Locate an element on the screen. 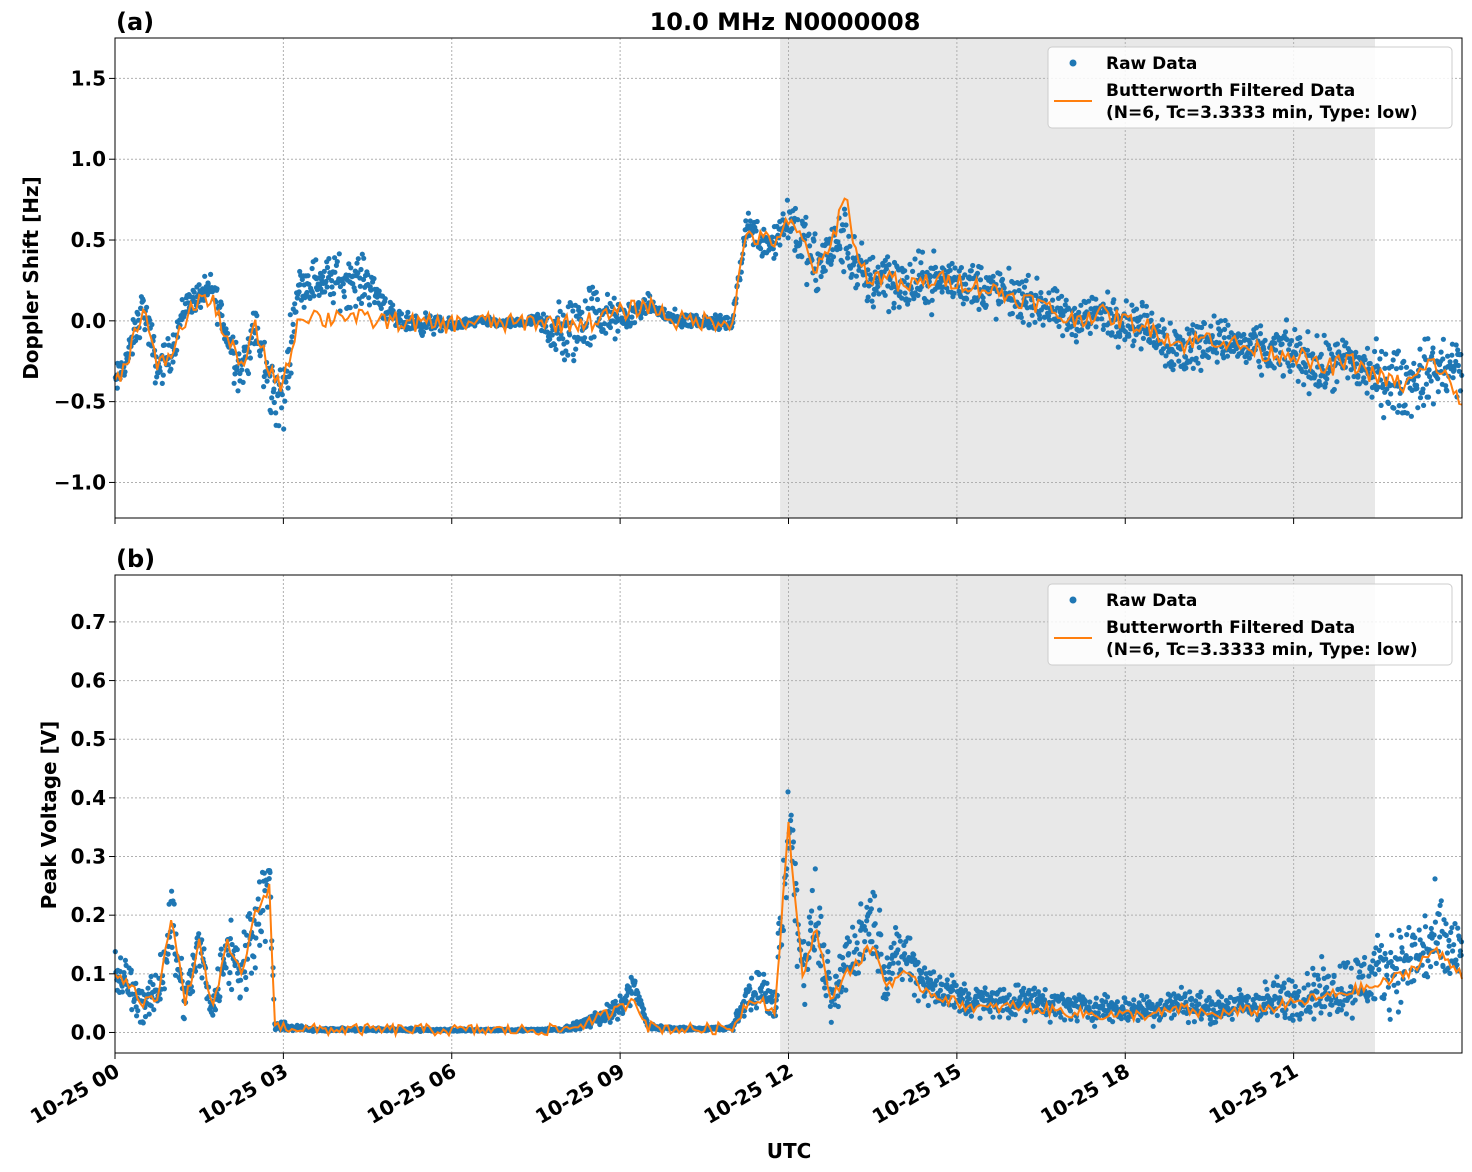  panel-label: (b) is located at coordinates (135, 559).